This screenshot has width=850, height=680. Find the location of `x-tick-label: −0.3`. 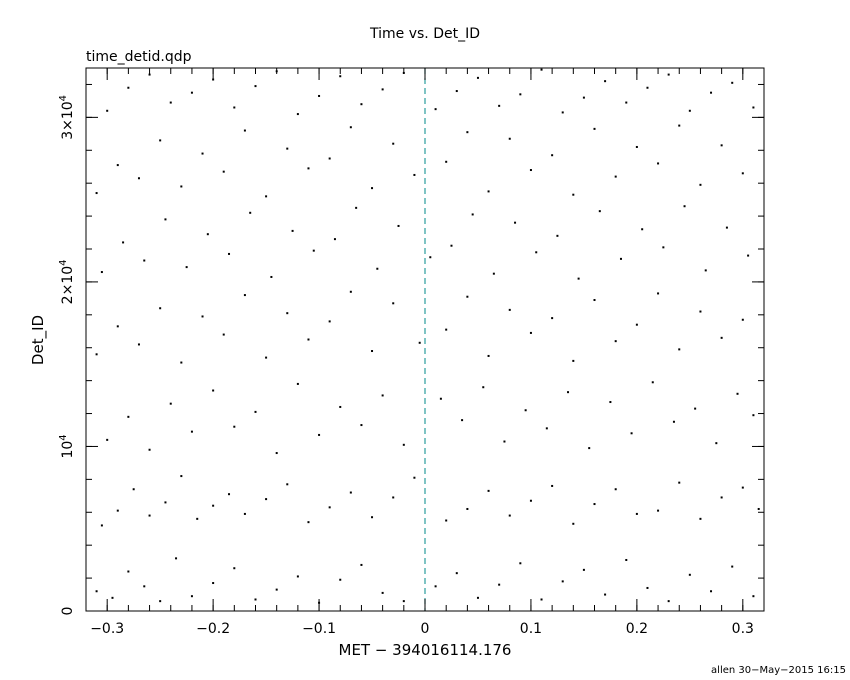

x-tick-label: −0.3 is located at coordinates (107, 629).